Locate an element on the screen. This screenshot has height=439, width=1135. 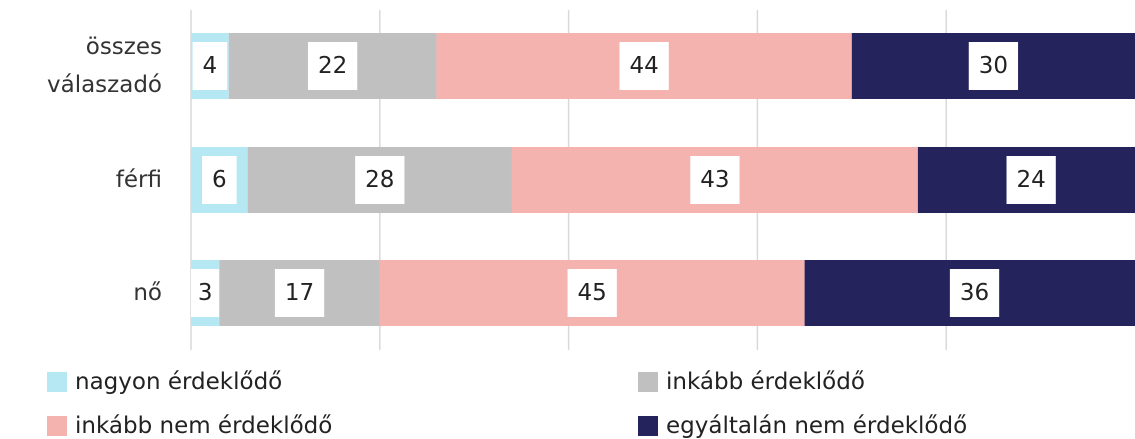
value-label: 36 is located at coordinates (974, 293).